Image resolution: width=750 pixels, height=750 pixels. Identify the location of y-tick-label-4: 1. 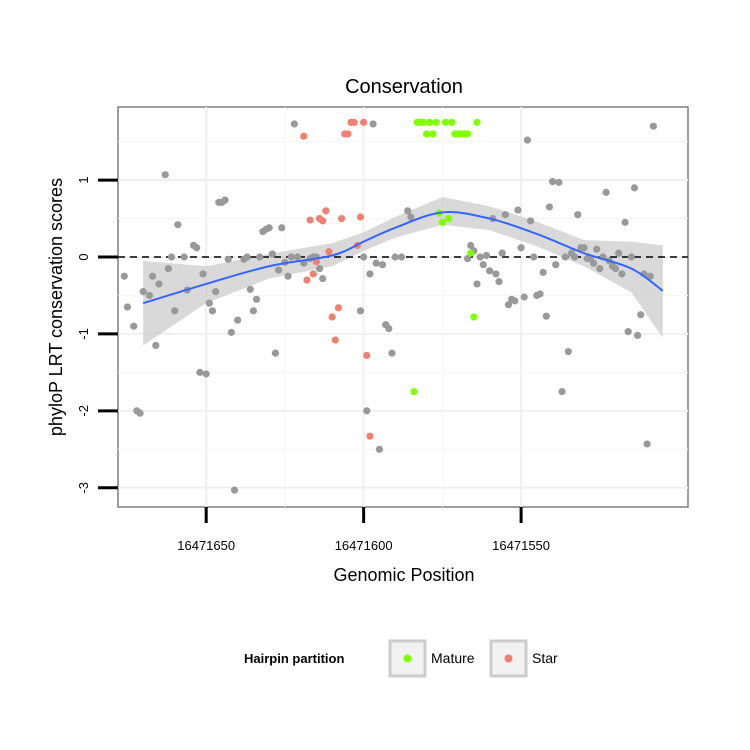
(83, 179).